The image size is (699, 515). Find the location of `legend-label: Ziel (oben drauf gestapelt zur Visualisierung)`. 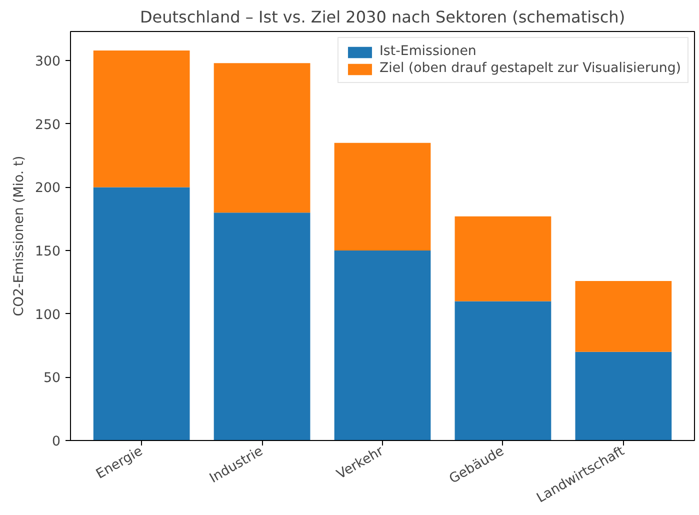

legend-label: Ziel (oben drauf gestapelt zur Visualisierung) is located at coordinates (530, 68).